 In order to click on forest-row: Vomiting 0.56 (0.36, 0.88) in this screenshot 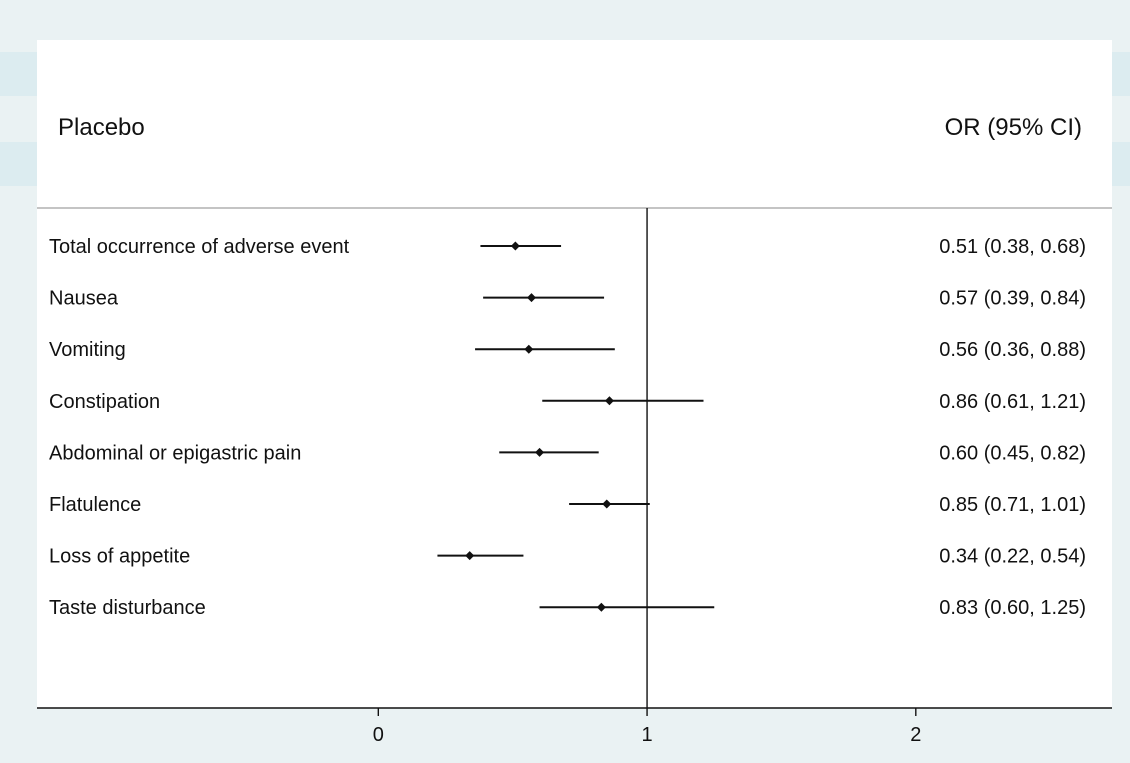, I will do `click(567, 350)`.